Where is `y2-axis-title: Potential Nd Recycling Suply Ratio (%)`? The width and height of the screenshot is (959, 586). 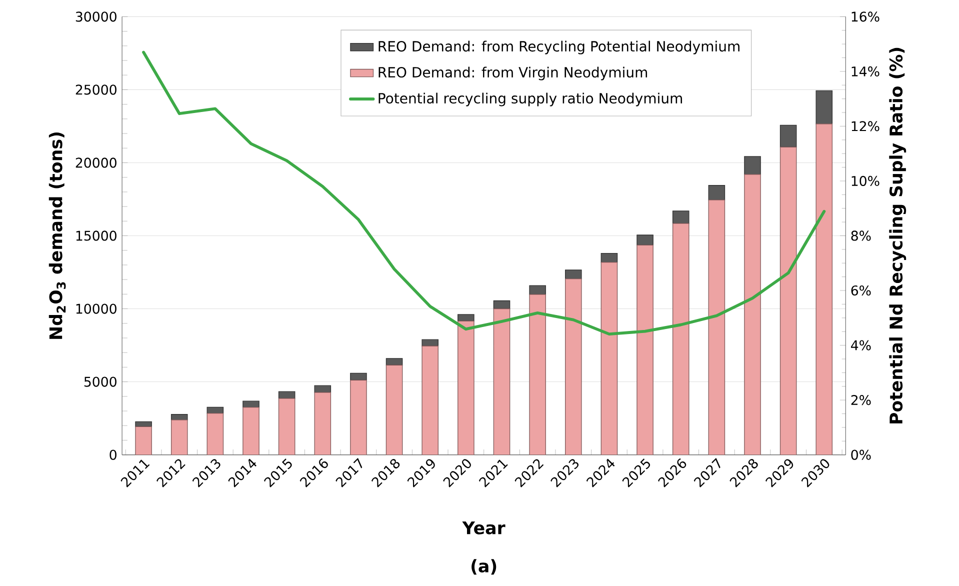
y2-axis-title: Potential Nd Recycling Suply Ratio (%) is located at coordinates (897, 236).